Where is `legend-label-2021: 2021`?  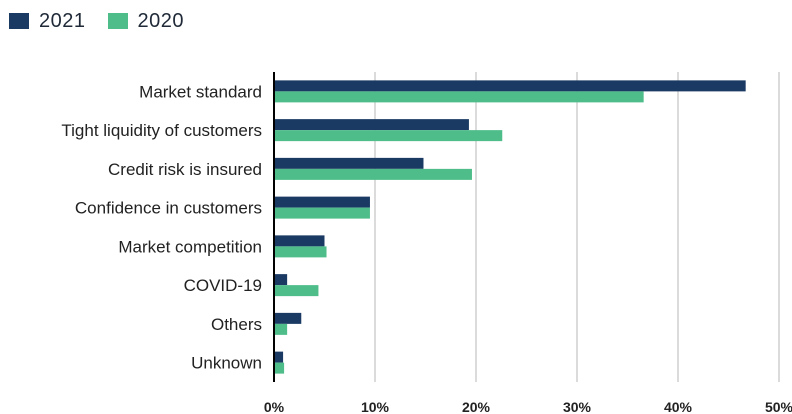
legend-label-2021: 2021 is located at coordinates (62, 20).